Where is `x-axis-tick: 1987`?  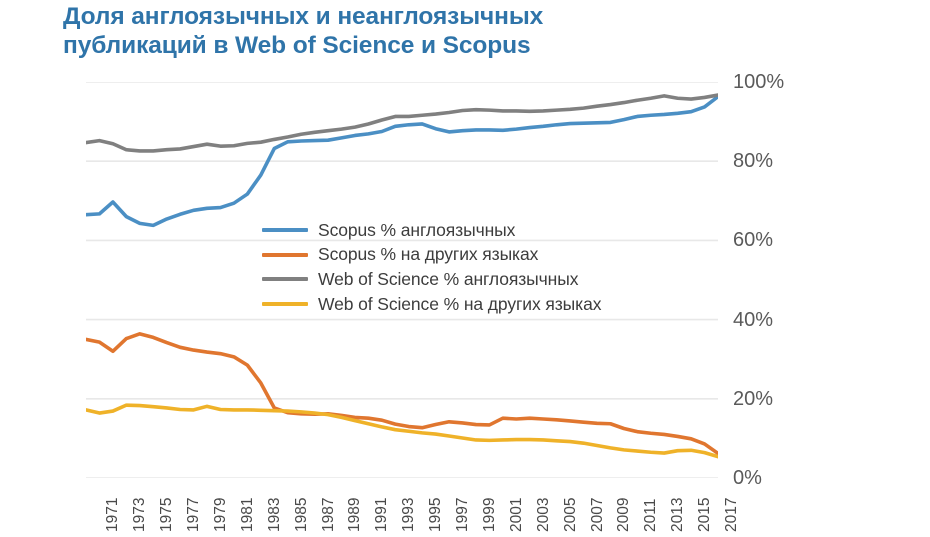
x-axis-tick: 1987 is located at coordinates (328, 514).